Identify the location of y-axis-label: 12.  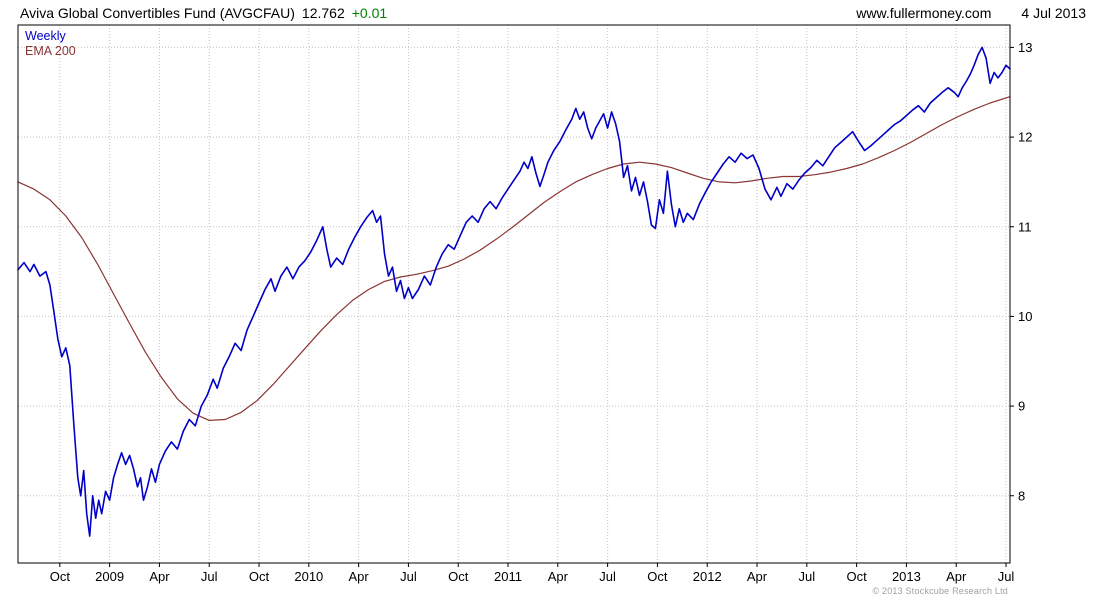
(1025, 137).